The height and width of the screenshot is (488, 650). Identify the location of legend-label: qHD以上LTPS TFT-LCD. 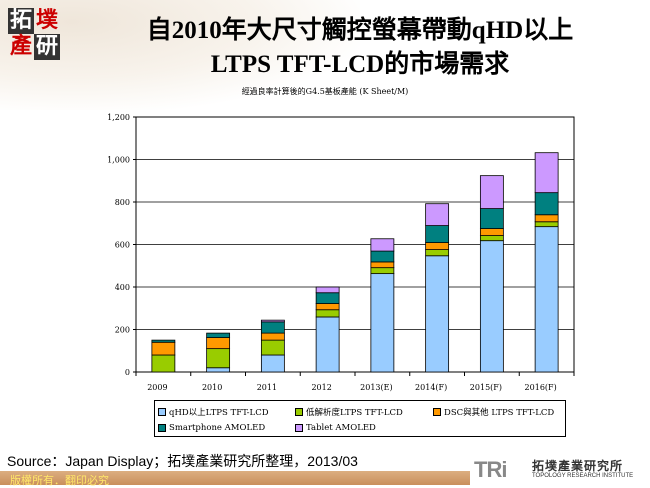
(219, 413).